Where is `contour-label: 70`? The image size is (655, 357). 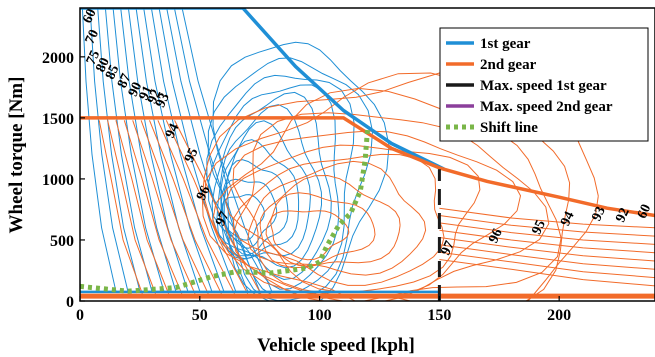
contour-label: 70 is located at coordinates (93, 37).